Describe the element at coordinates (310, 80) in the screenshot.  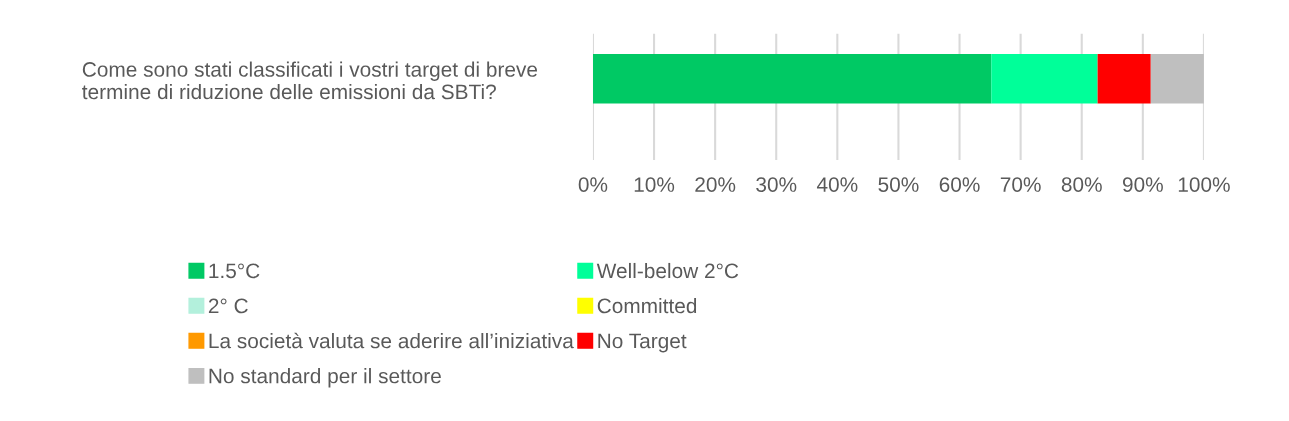
I see `y-tick-label: Come sono stati classificati i vostri target di breve termine di riduzione delle emissioni da SBTi?` at that location.